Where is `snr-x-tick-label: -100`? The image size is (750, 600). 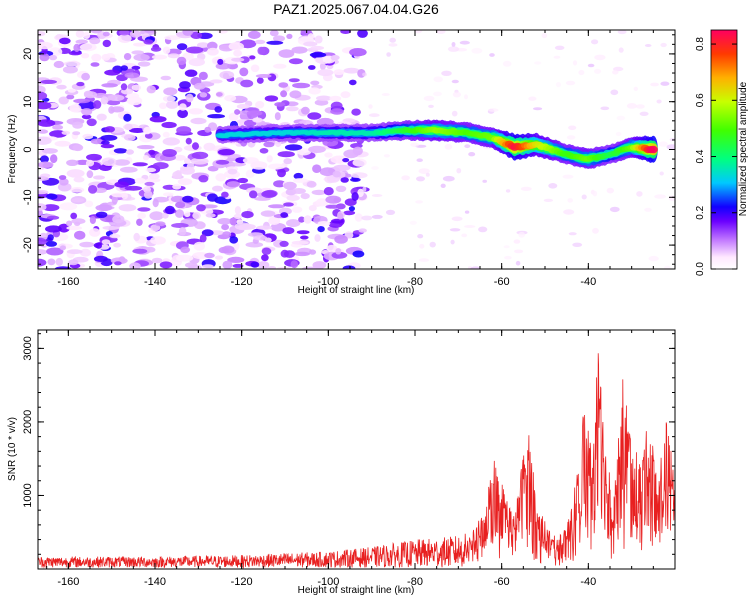 snr-x-tick-label: -100 is located at coordinates (328, 582).